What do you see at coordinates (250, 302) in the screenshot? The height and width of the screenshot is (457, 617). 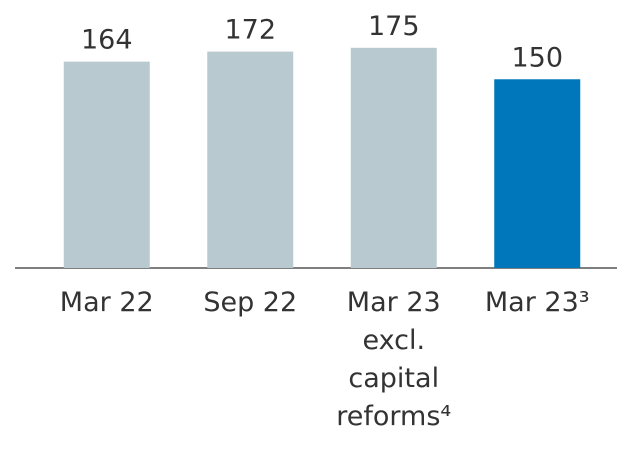 I see `x-tick-label: Sep 22` at bounding box center [250, 302].